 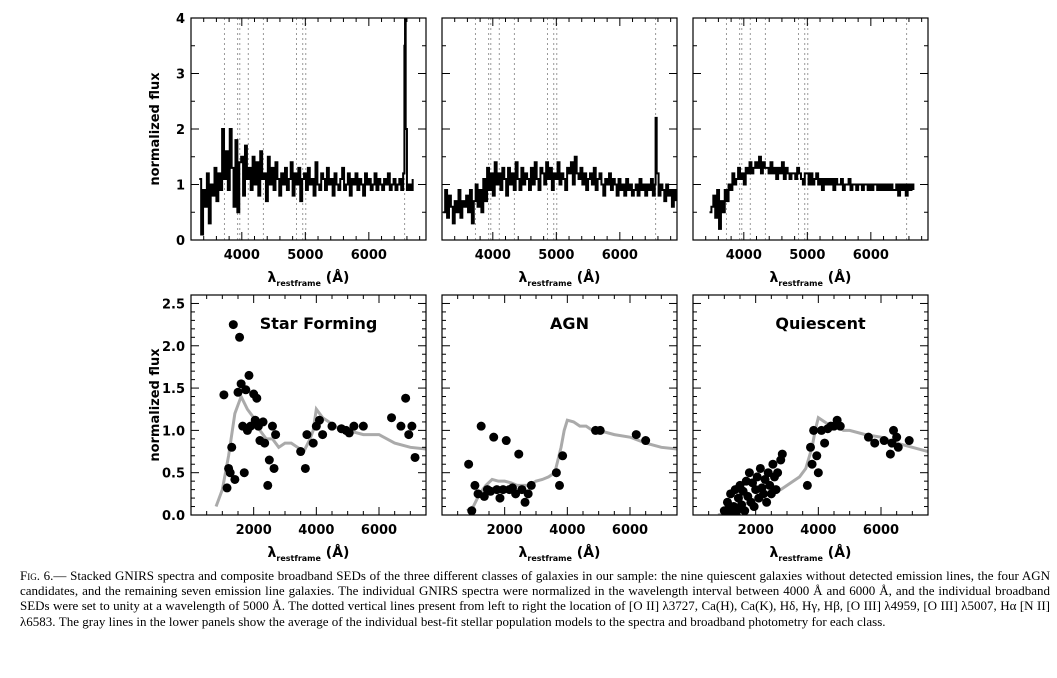 What do you see at coordinates (807, 255) in the screenshot?
I see `panel-top-right-x-tick-label: 5000` at bounding box center [807, 255].